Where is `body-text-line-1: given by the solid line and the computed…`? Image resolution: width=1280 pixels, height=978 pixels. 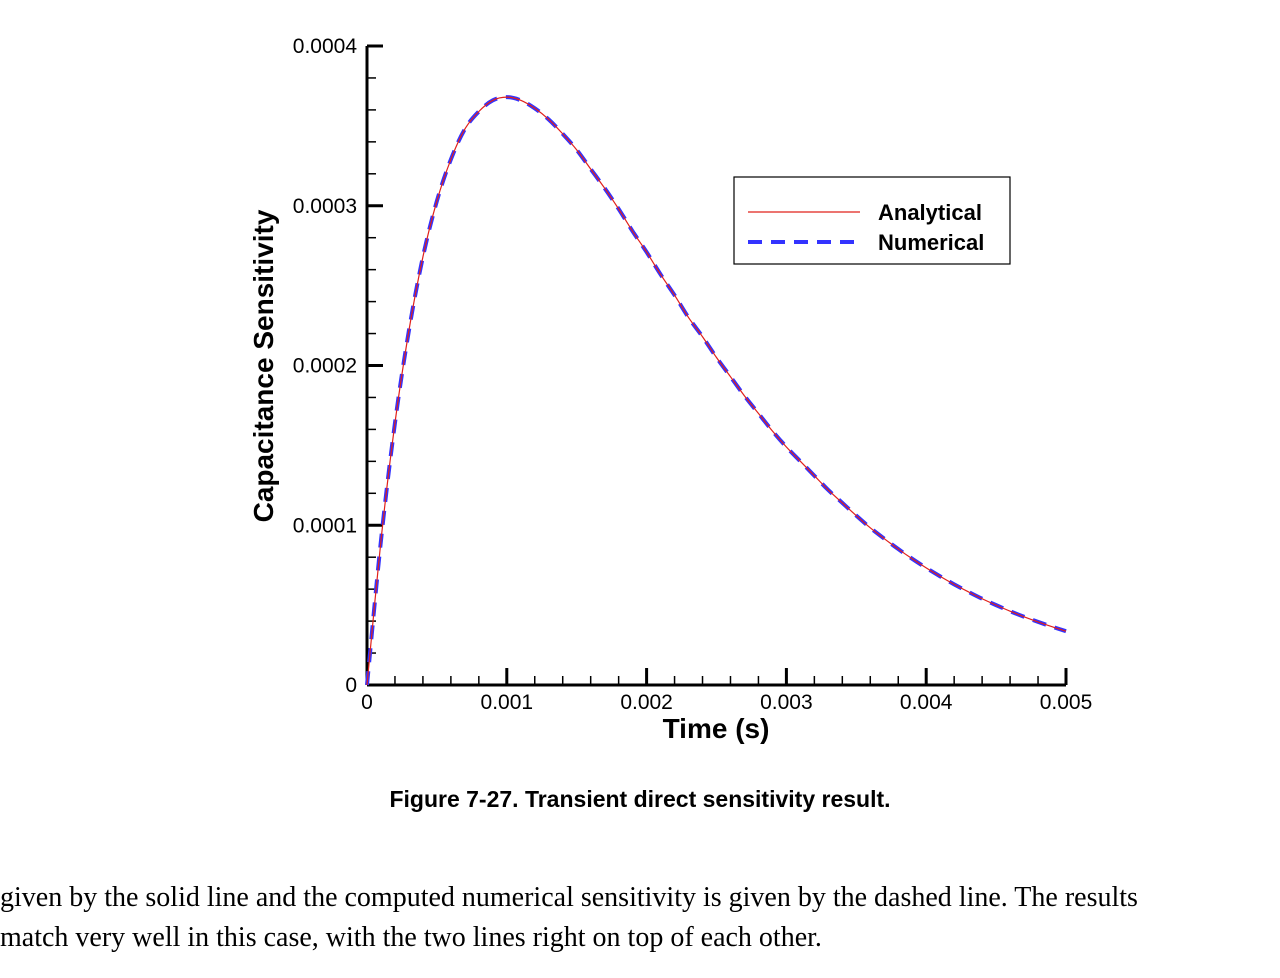 body-text-line-1: given by the solid line and the computed… is located at coordinates (569, 897).